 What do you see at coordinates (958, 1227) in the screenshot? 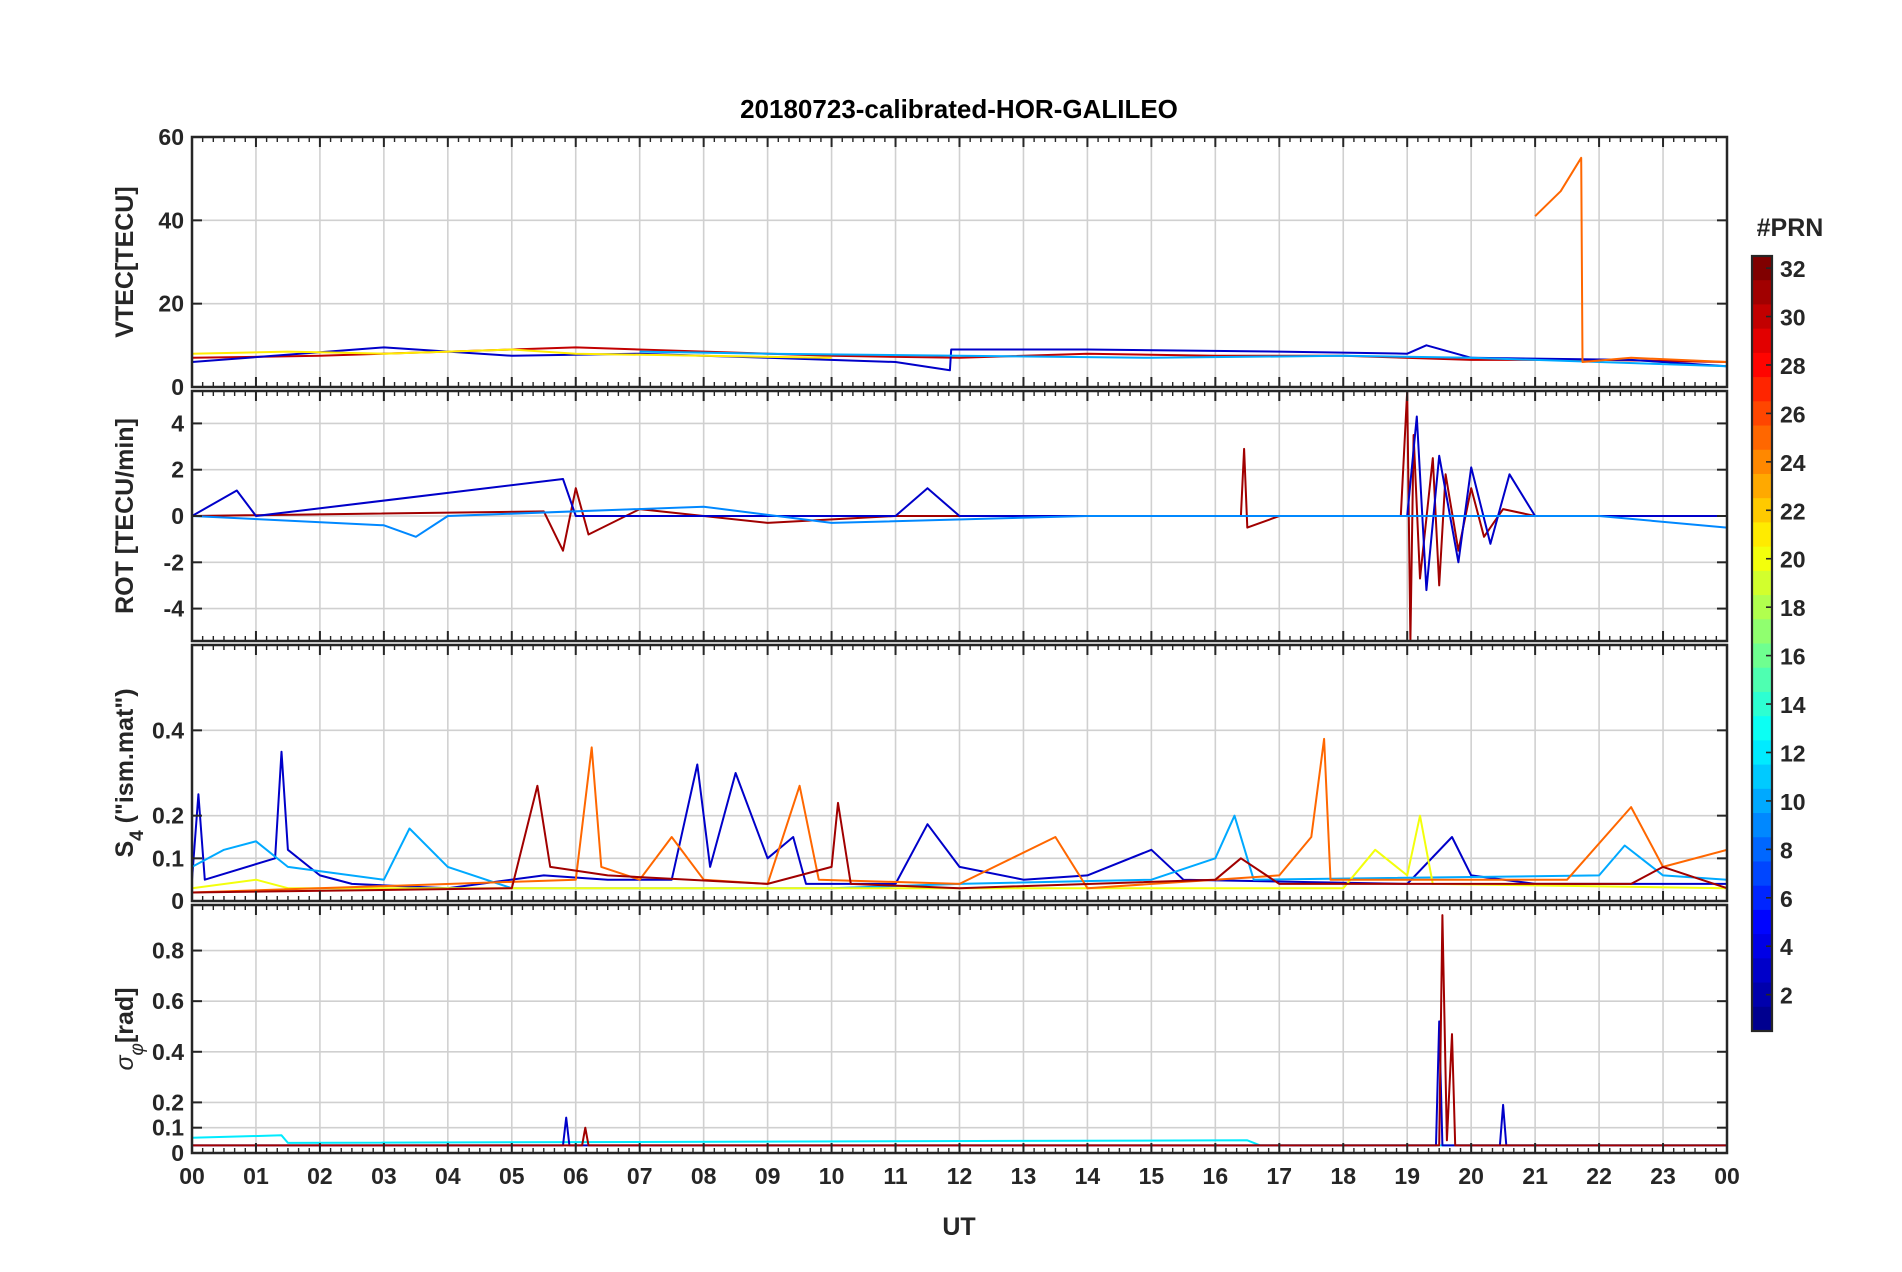
I see `x-axis-label: UT` at bounding box center [958, 1227].